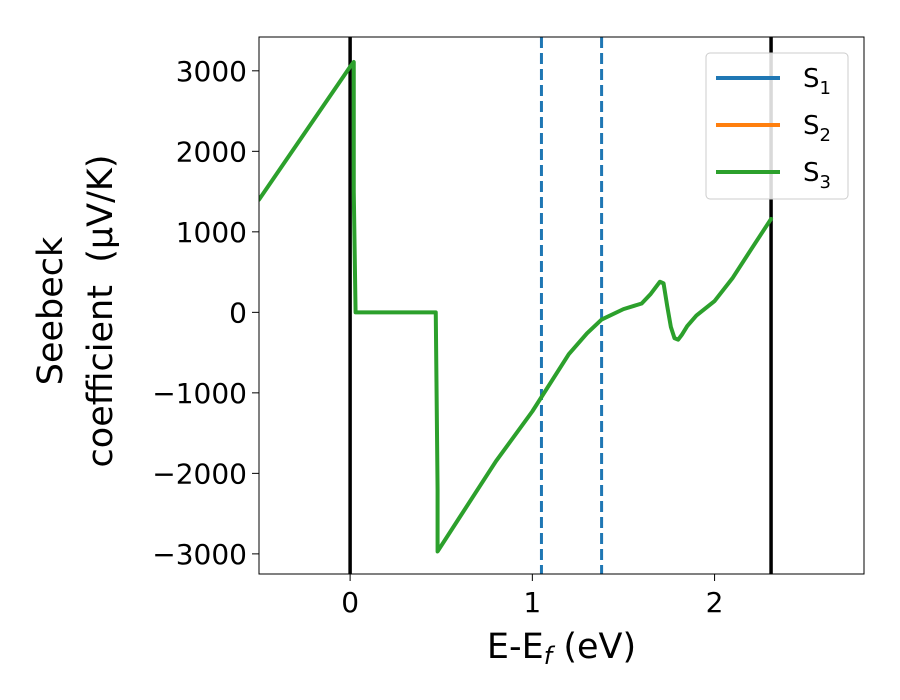 The image size is (900, 700). I want to click on x-tick-label: 1, so click(532, 602).